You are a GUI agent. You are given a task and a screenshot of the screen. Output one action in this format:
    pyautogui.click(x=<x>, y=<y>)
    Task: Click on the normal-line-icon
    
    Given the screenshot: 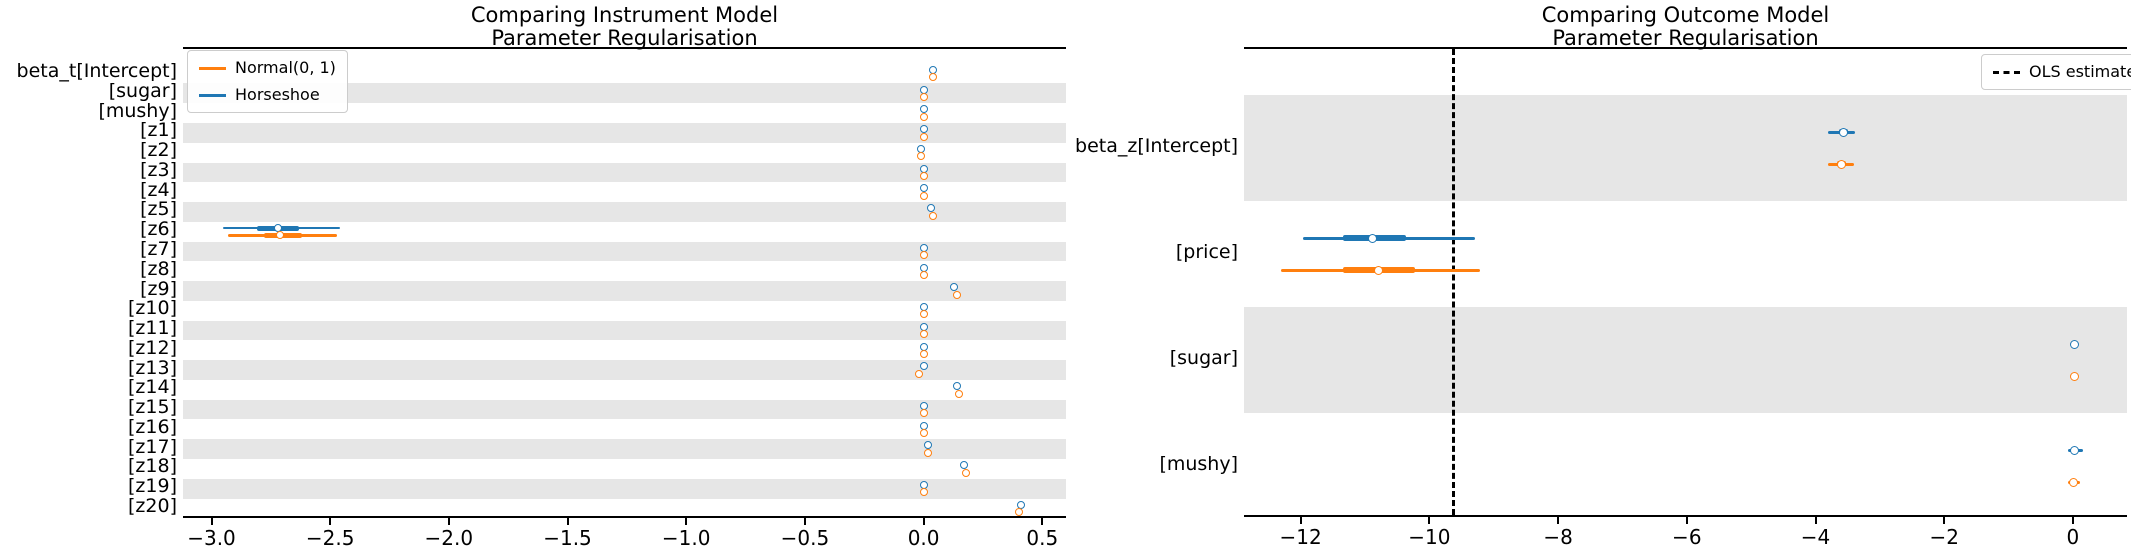 What is the action you would take?
    pyautogui.click(x=212, y=68)
    